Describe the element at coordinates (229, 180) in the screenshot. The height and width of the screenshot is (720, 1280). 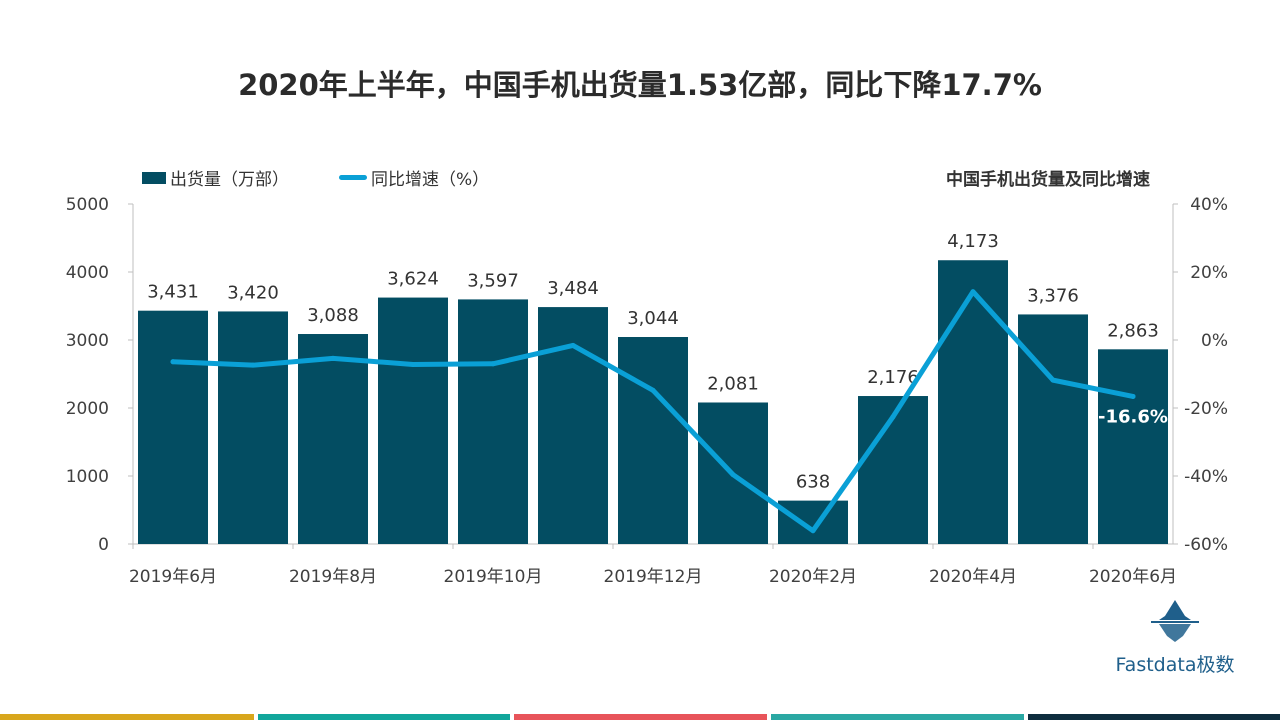
I see `legend-label-shipments: 出货量（万部）` at that location.